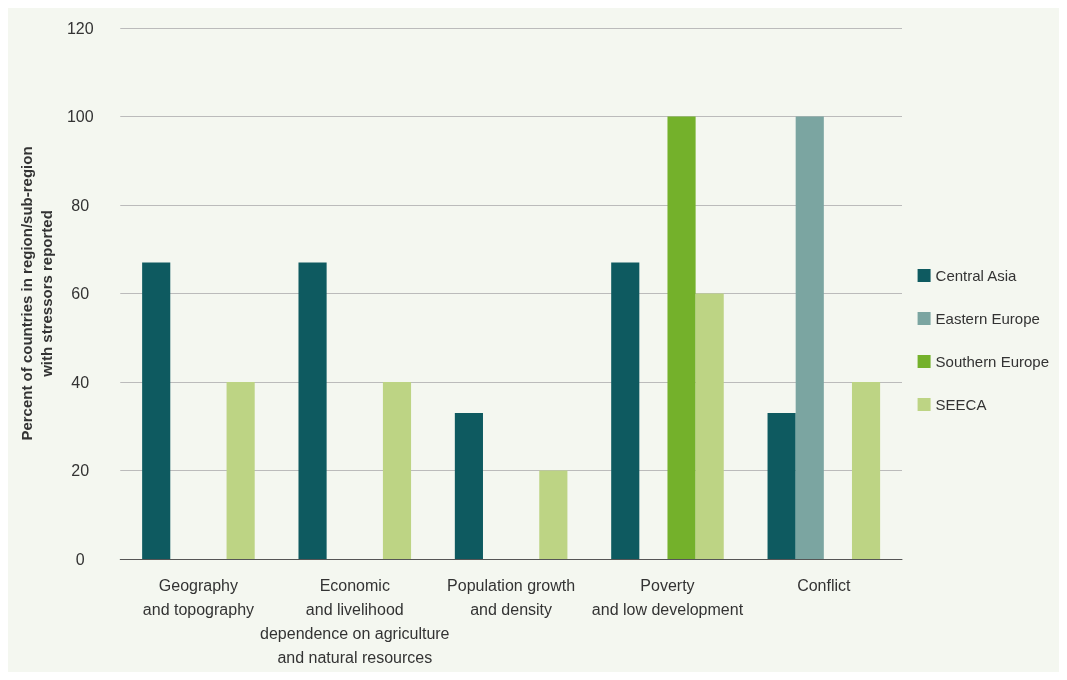 This screenshot has height=680, width=1067. I want to click on y-tick-label: 0, so click(80, 559).